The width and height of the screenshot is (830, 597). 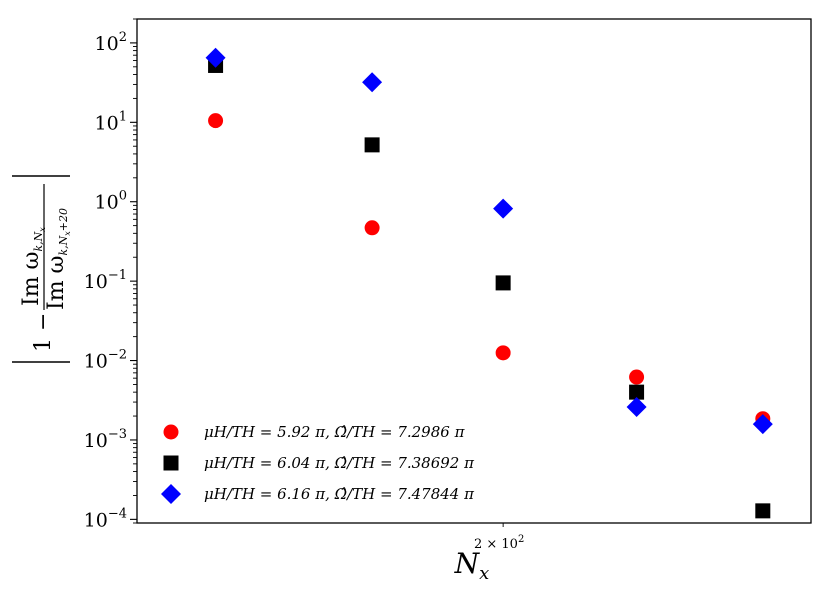 What do you see at coordinates (43, 332) in the screenshot?
I see `svg-text: 1 −` at bounding box center [43, 332].